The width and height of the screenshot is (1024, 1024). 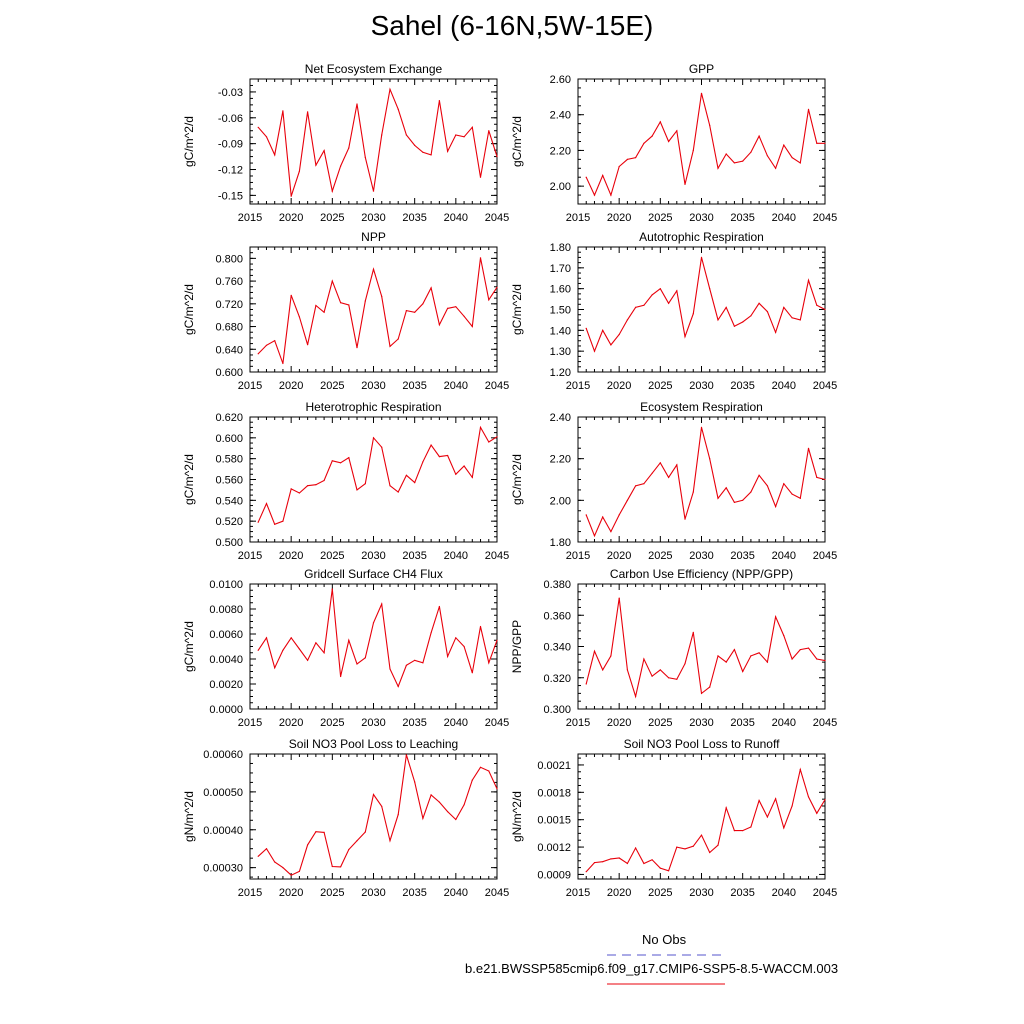 What do you see at coordinates (560, 311) in the screenshot?
I see `y-tick-label: 1.50` at bounding box center [560, 311].